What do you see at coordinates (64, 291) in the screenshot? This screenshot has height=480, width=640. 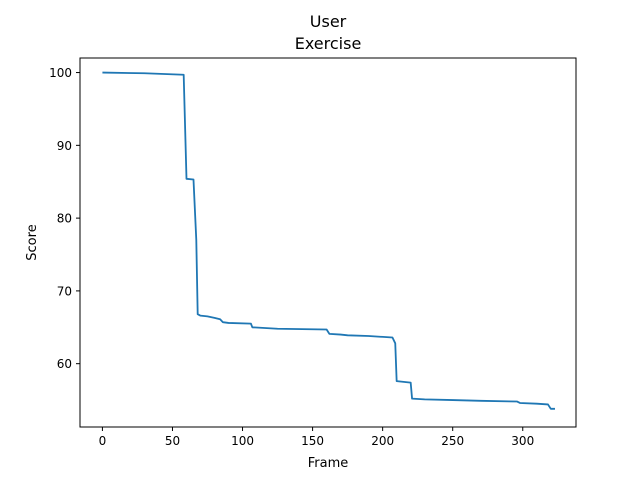 I see `y-tick-label: 70` at bounding box center [64, 291].